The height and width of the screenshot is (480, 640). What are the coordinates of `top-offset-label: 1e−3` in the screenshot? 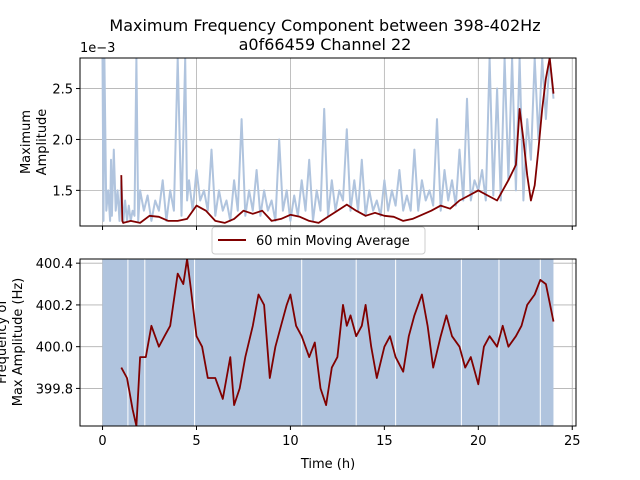 It's located at (97, 48).